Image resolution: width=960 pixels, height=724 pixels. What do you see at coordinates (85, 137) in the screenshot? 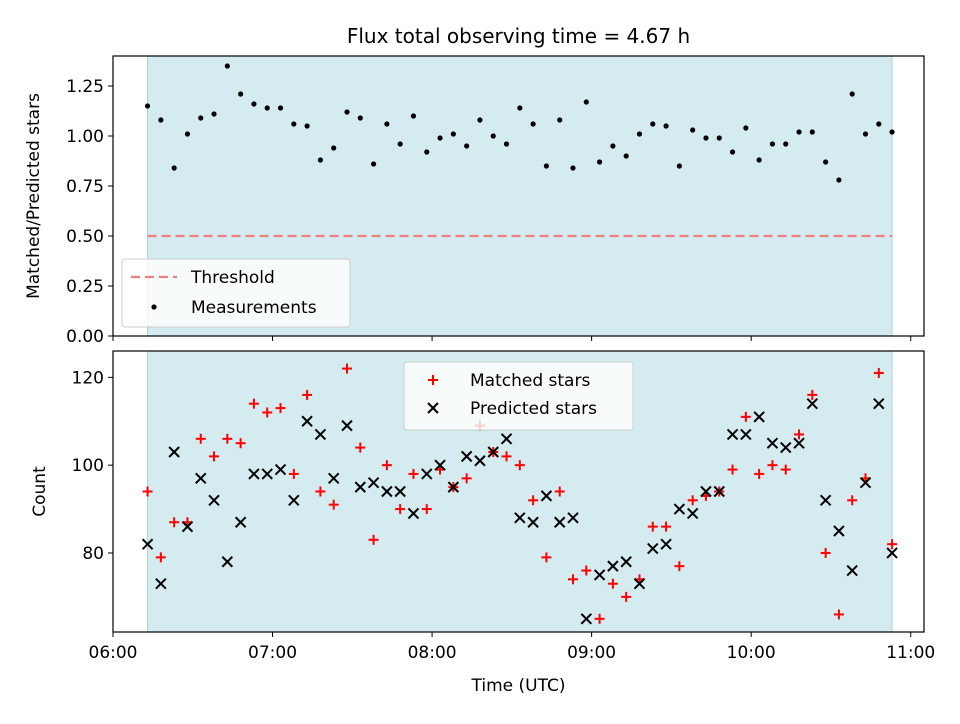
I see `top-y-tick-label: 1.00` at bounding box center [85, 137].